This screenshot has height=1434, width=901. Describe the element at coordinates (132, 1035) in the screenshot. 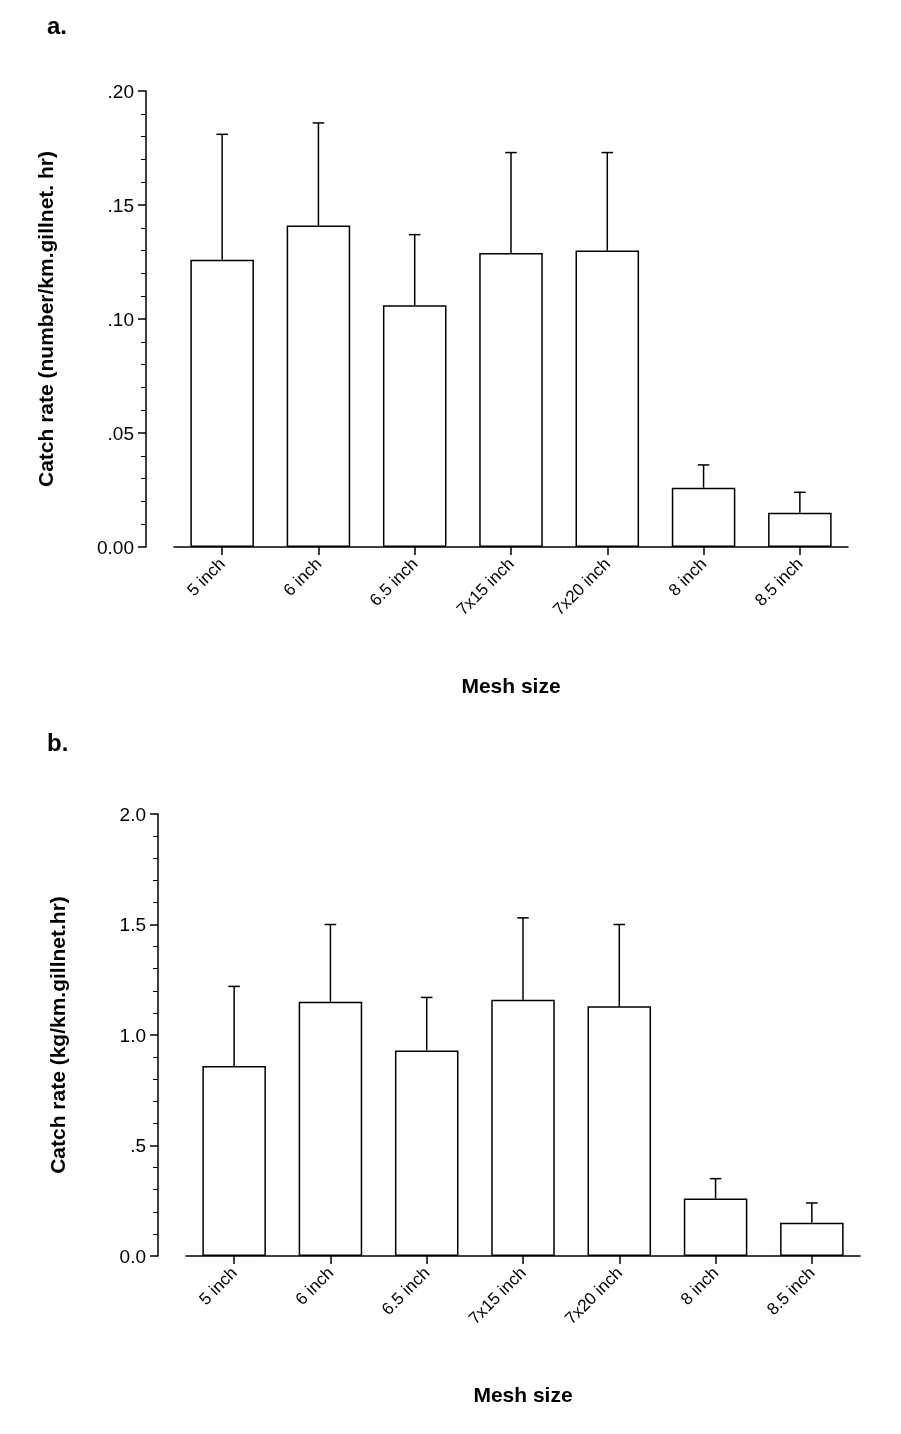

I see `y-tick-label: 1.0` at that location.